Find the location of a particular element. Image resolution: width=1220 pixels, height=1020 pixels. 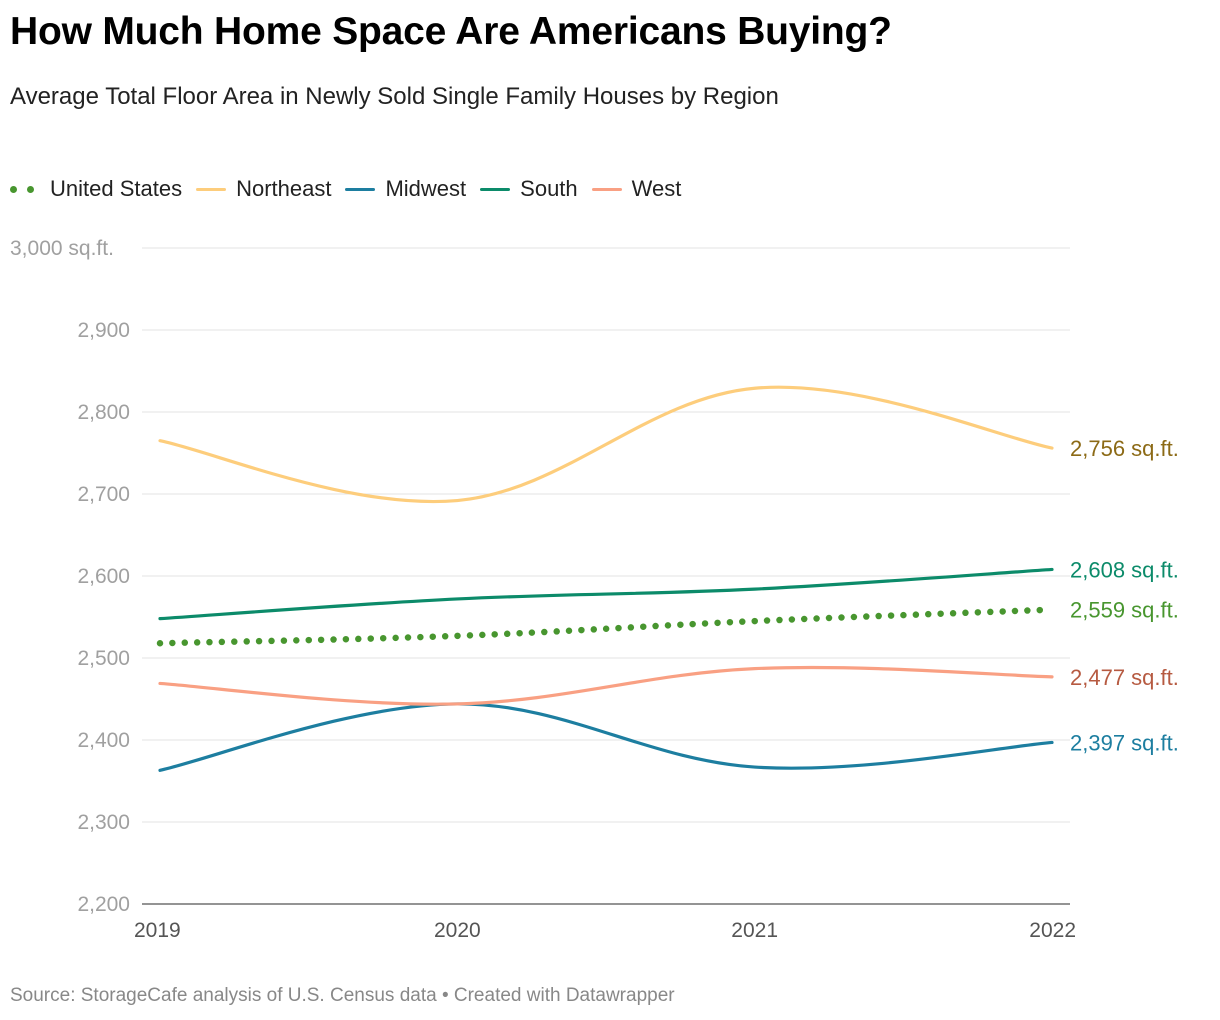

end-label-united-states: 2,559 sq.ft. is located at coordinates (1124, 610).